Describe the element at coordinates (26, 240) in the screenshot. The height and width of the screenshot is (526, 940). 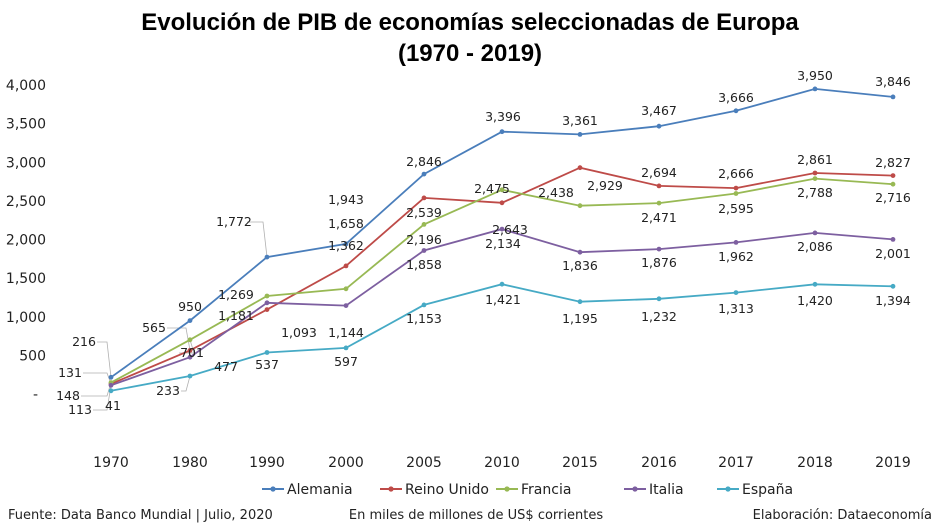
I see `y-axis: - 500 1,000 1,500 2,000 2,500 3,000 3,500 4,000` at that location.